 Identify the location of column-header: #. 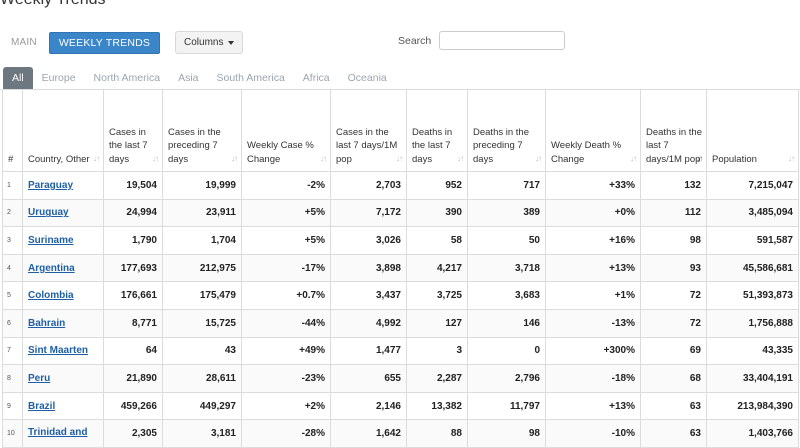
(12, 130).